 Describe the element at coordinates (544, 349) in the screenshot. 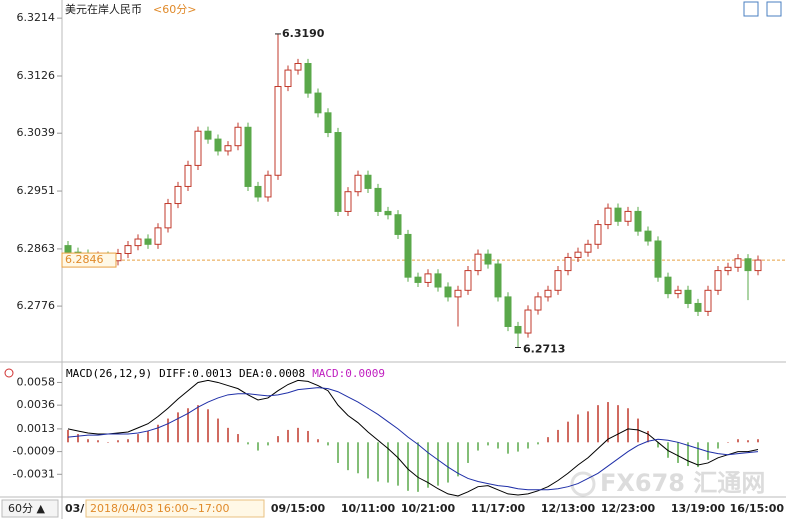

I see `annotation: 6.2713` at that location.